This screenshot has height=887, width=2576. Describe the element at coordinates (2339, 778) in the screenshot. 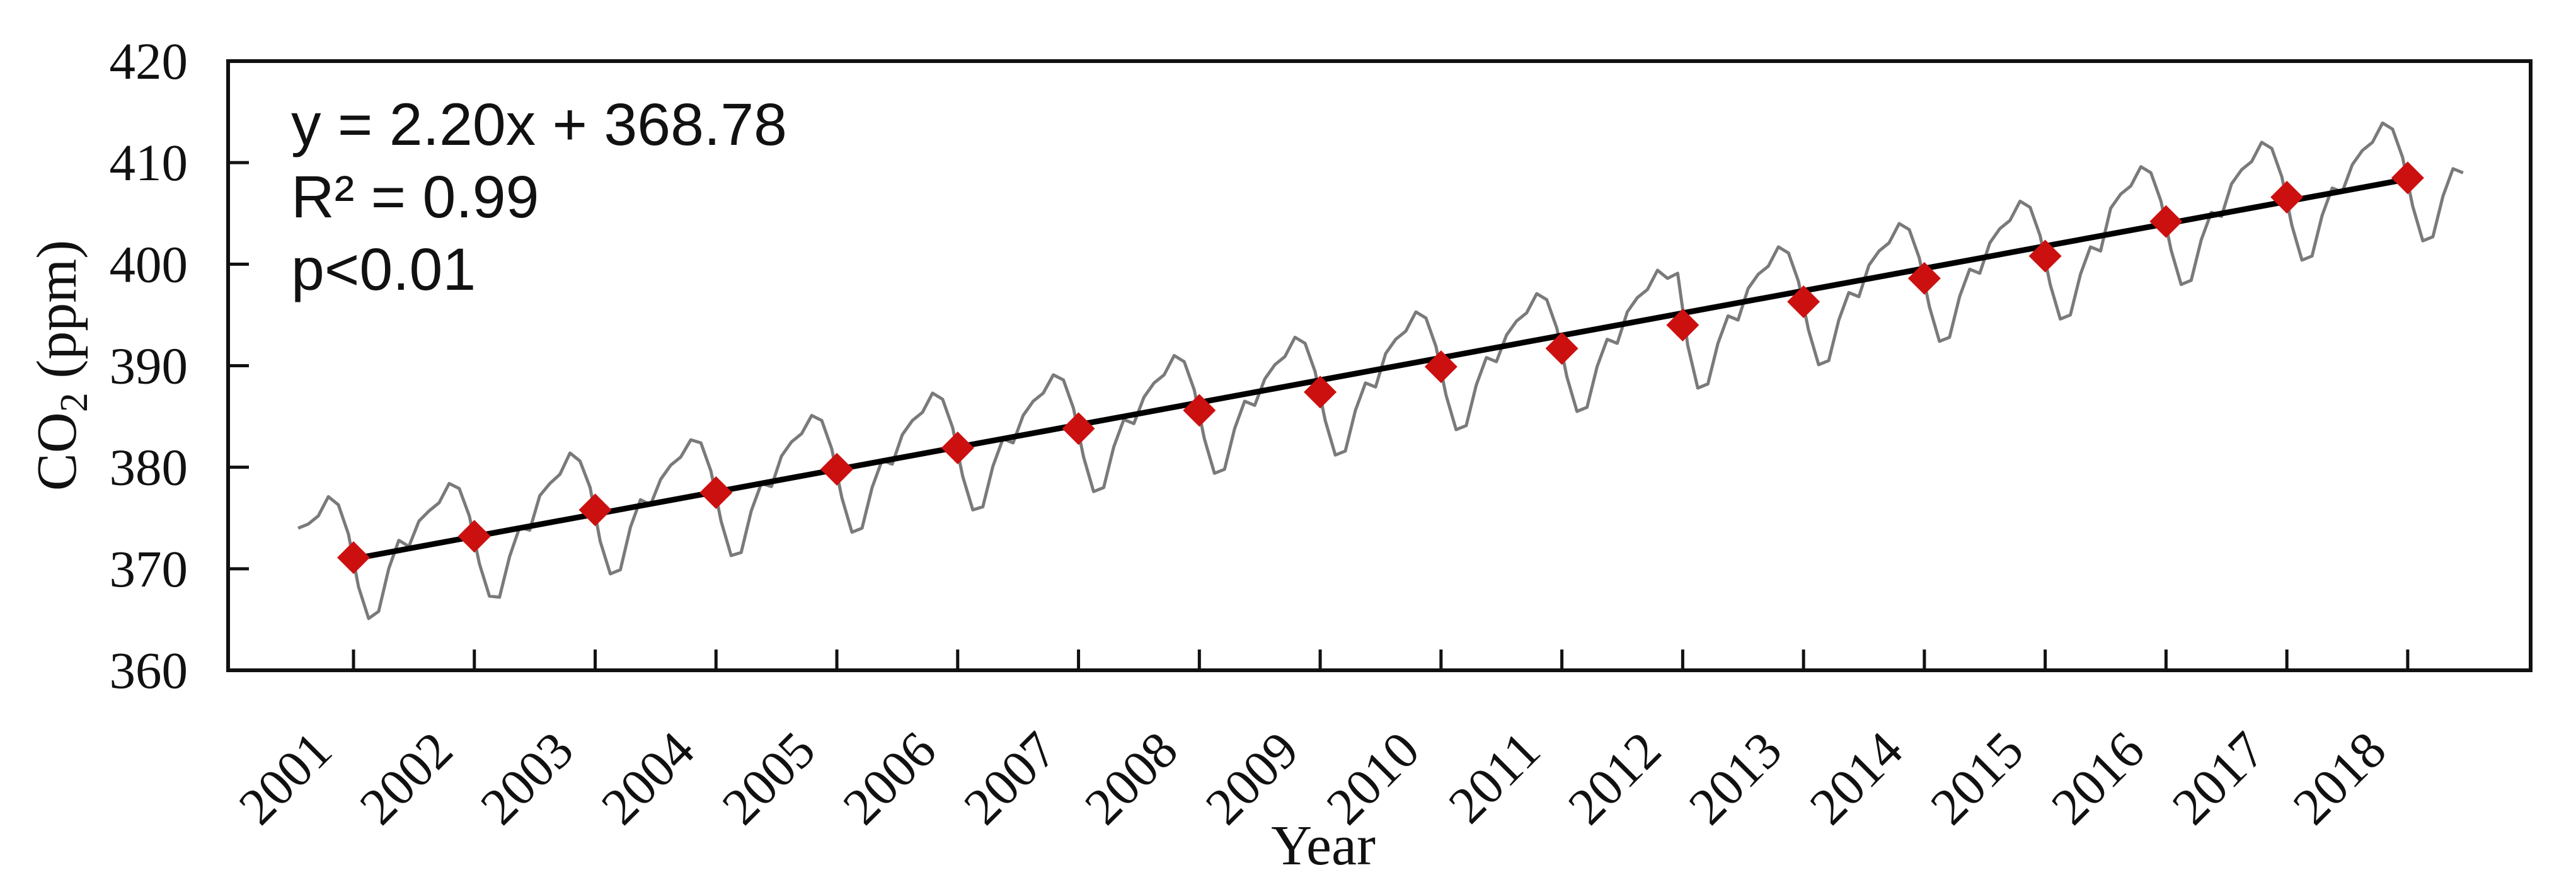

I see `x-tick-label-2018: 2018` at that location.